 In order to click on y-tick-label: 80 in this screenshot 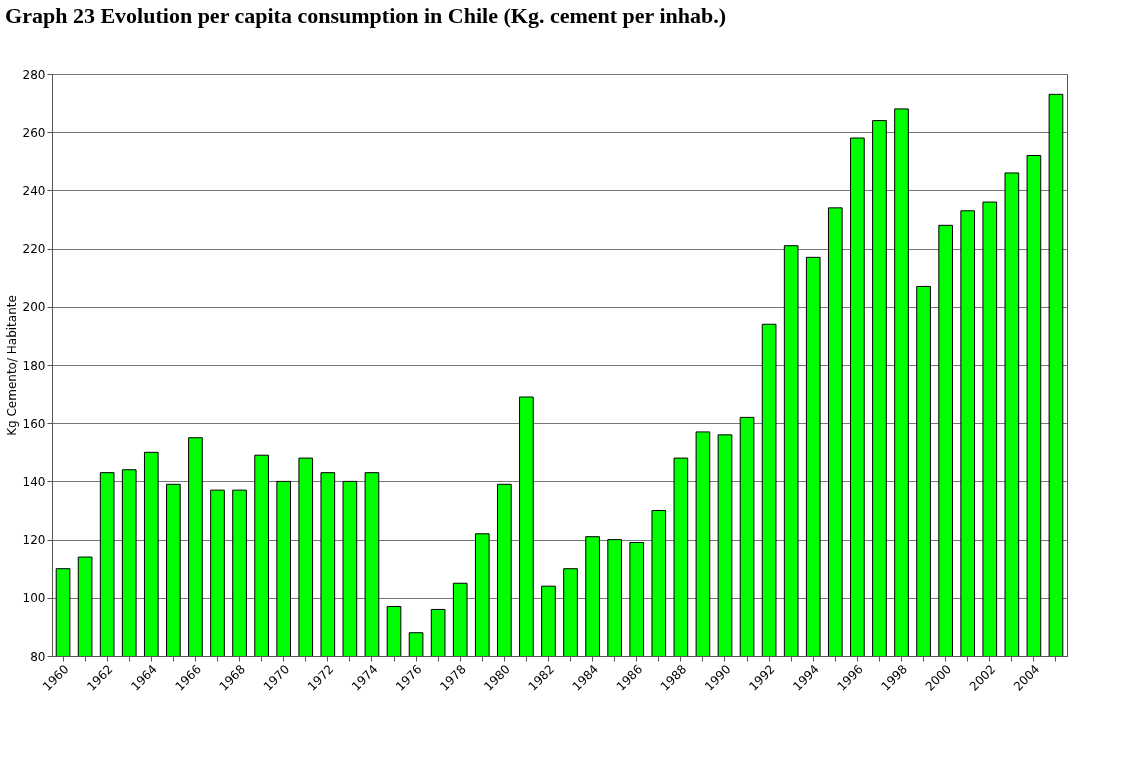, I will do `click(38, 656)`.